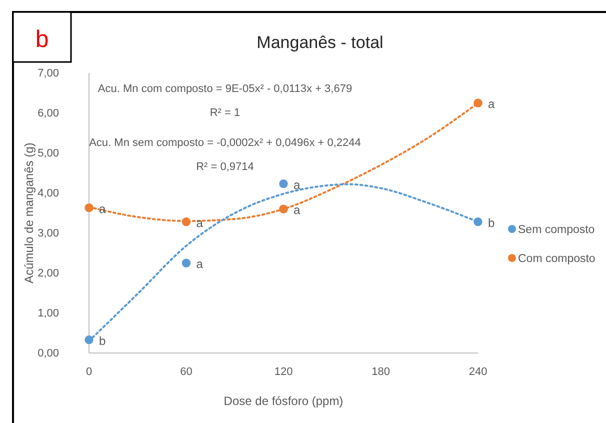 This screenshot has width=606, height=423. What do you see at coordinates (186, 372) in the screenshot?
I see `x-tick-label: 60` at bounding box center [186, 372].